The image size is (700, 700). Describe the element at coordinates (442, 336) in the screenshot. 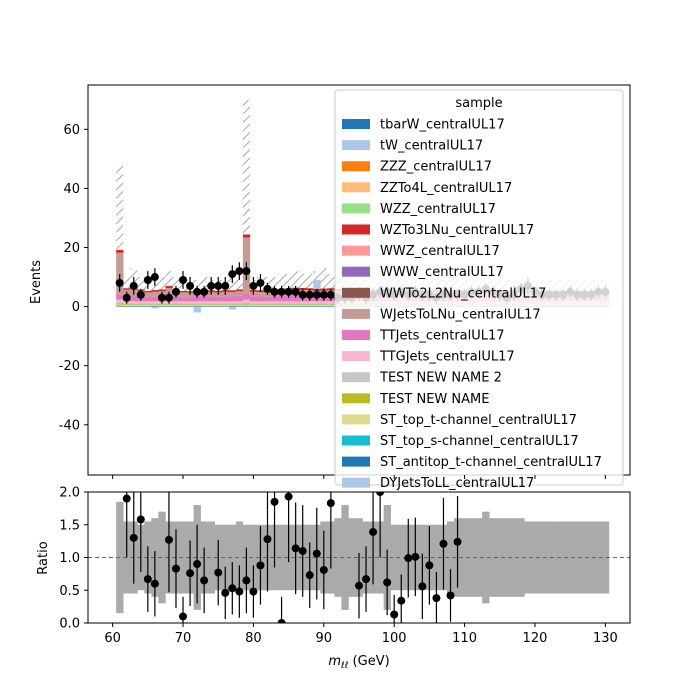

I see `legend-label: TTJets_centralUL17` at that location.